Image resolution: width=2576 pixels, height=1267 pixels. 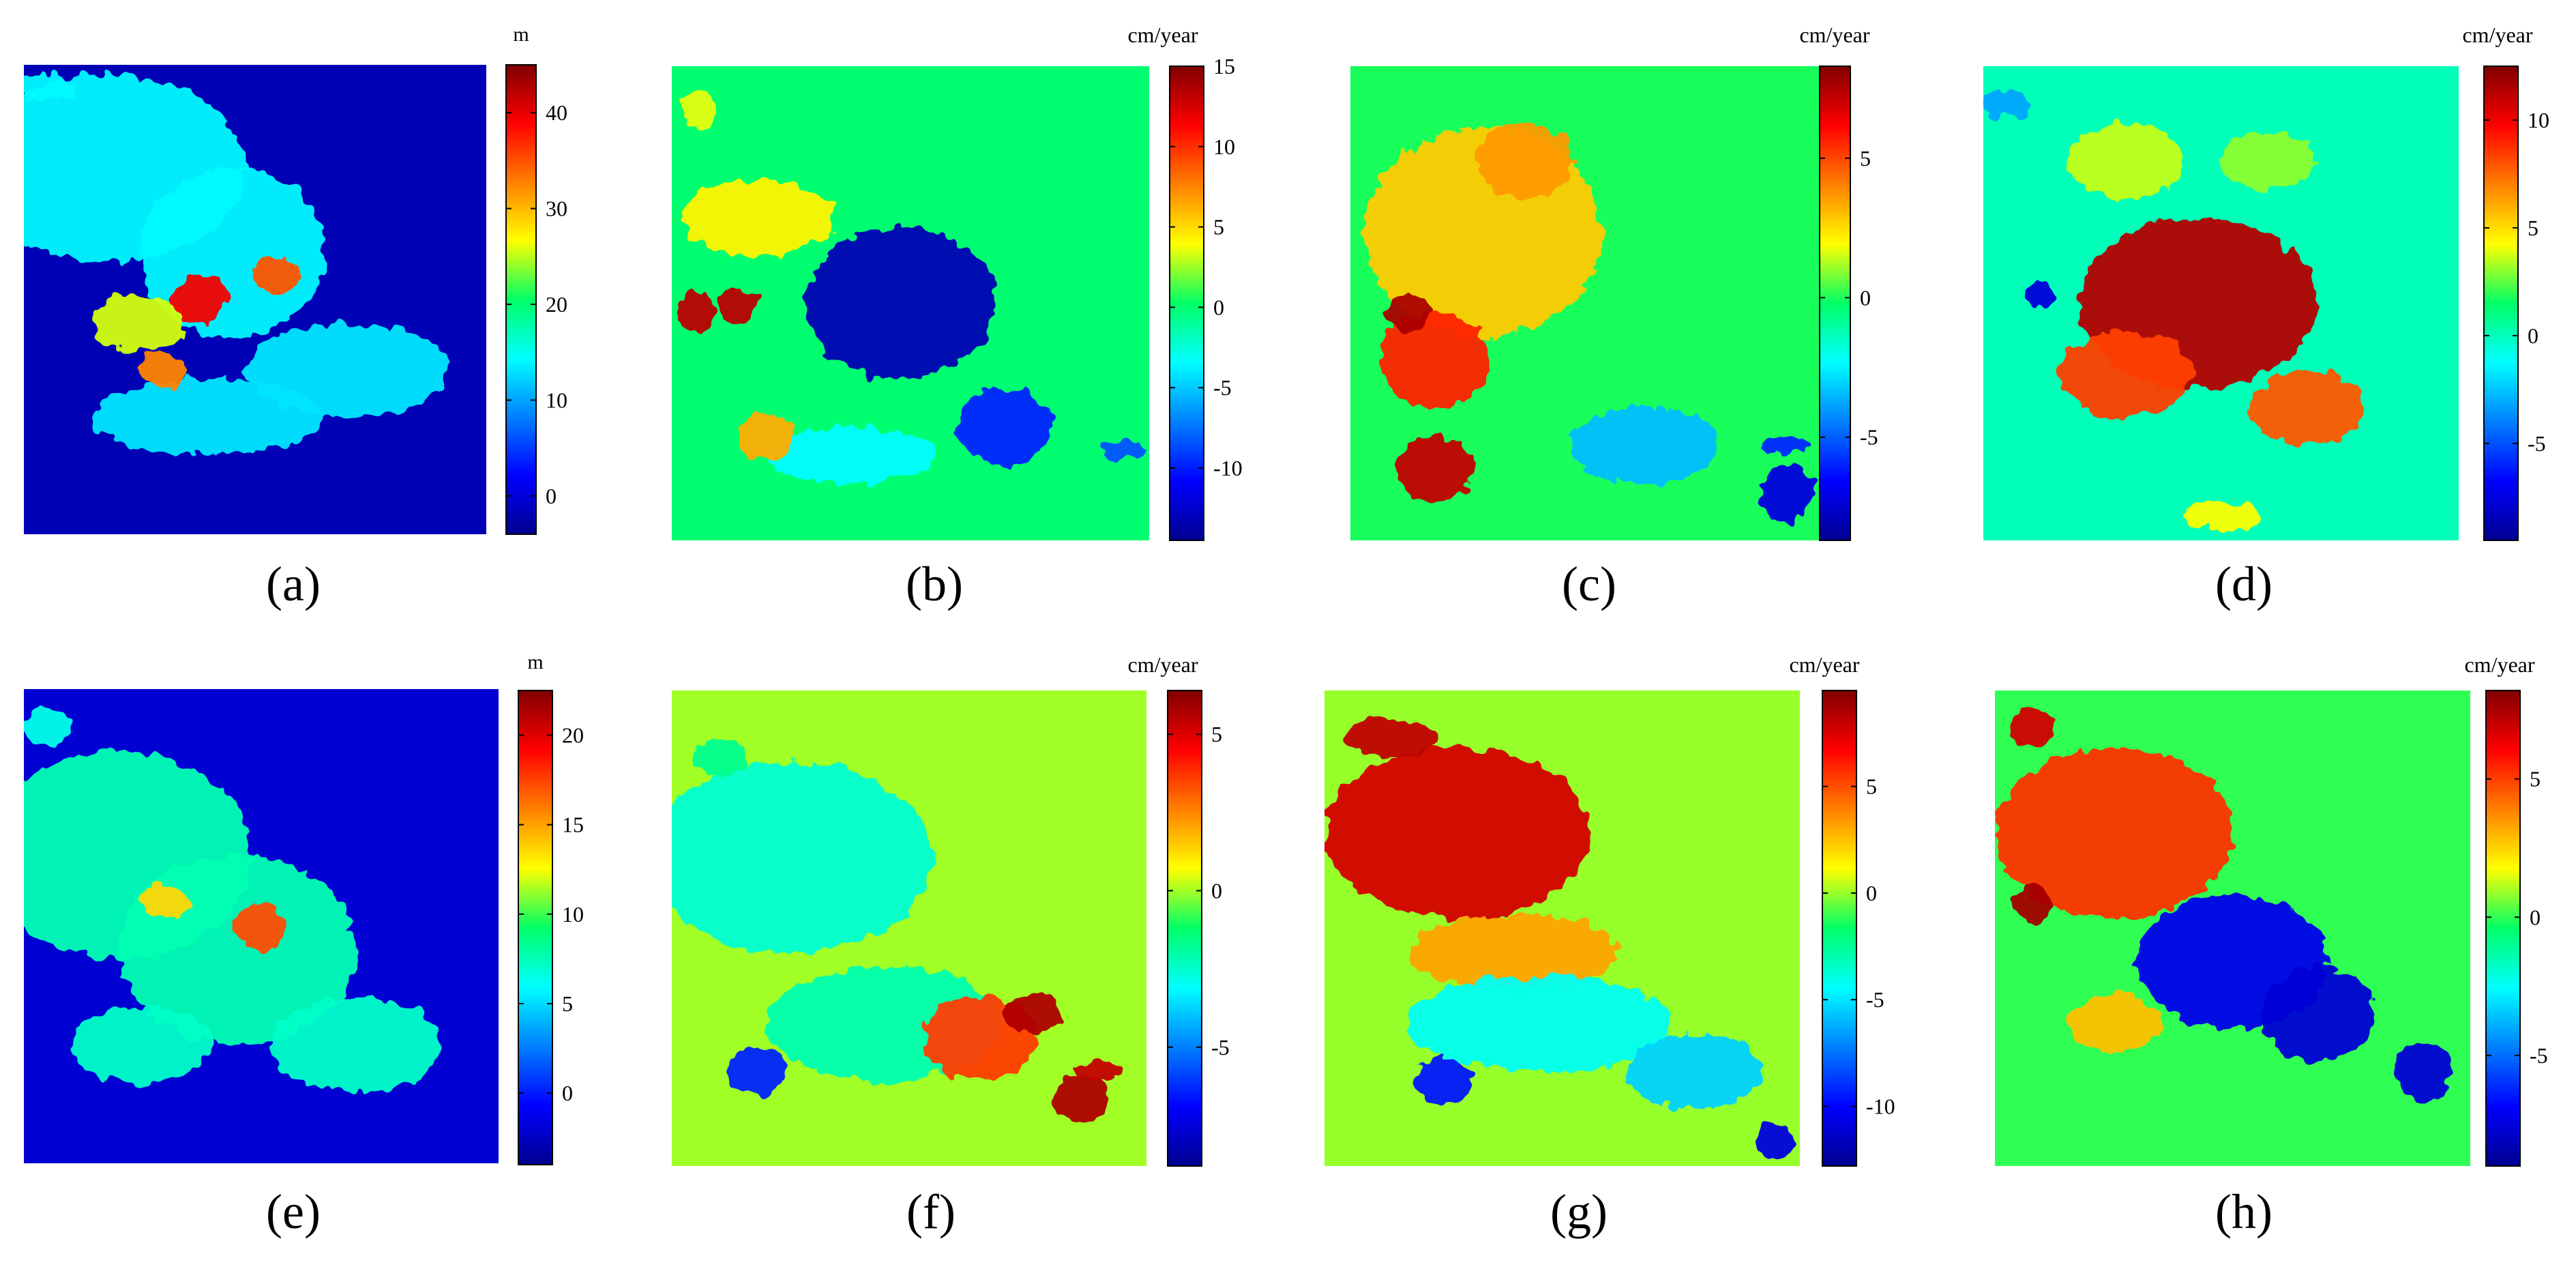 I want to click on colorbar-b: -10 -5 0 5 10 15, so click(x=1206, y=297).